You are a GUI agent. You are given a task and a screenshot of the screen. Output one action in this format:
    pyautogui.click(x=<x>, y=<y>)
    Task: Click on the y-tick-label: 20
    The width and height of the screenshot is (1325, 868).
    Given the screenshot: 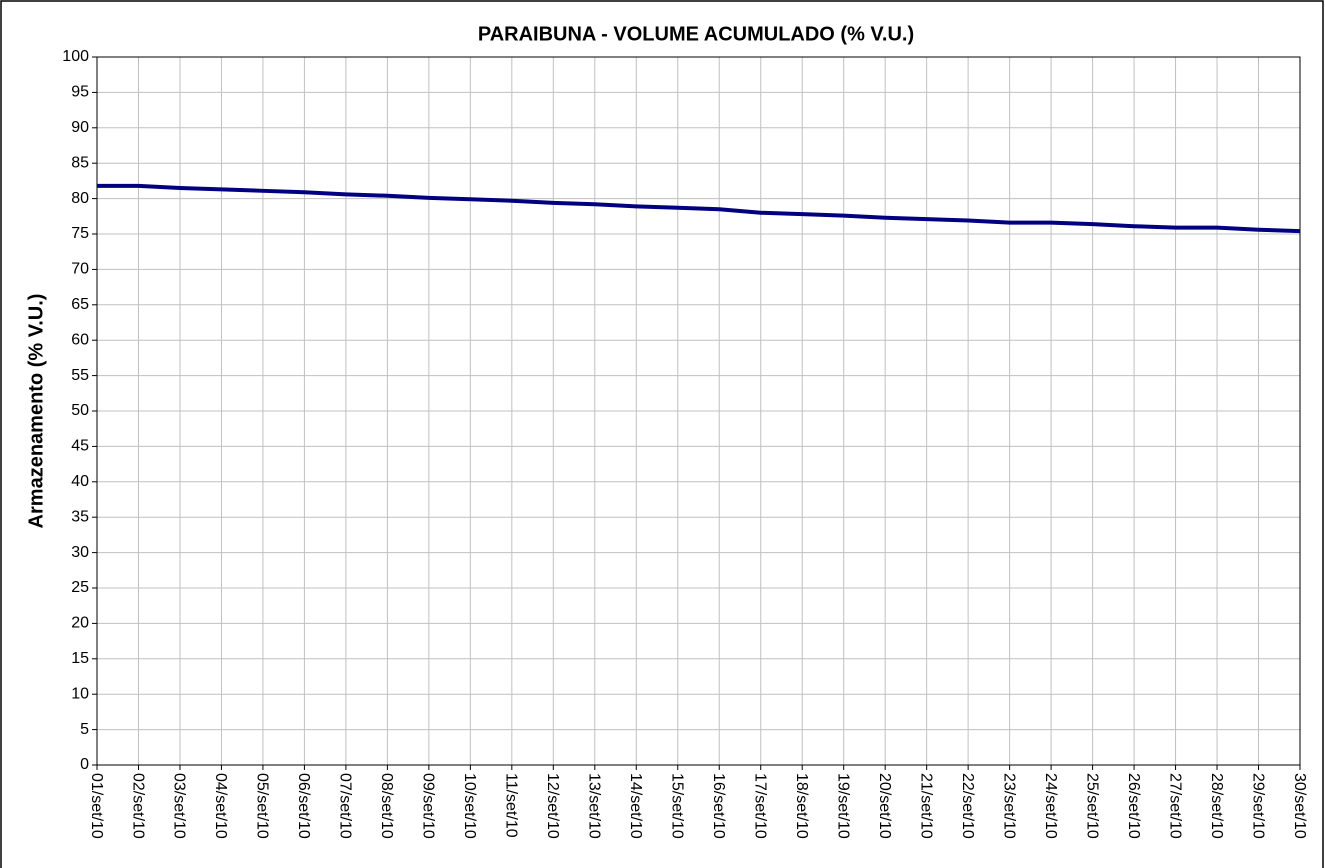 What is the action you would take?
    pyautogui.click(x=80, y=623)
    